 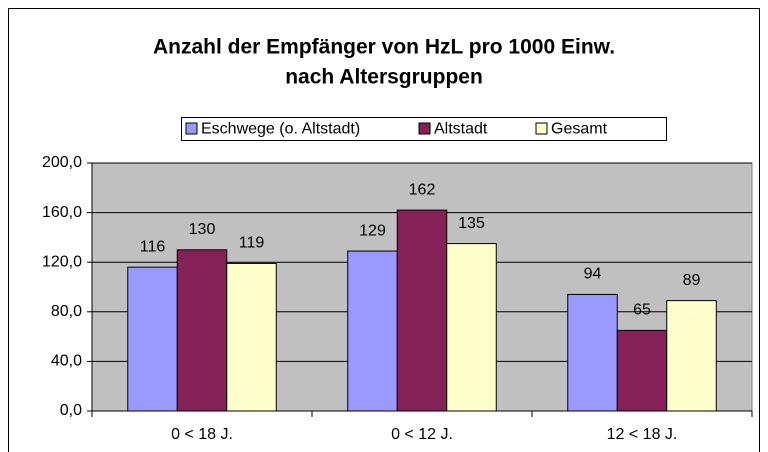 What do you see at coordinates (471, 223) in the screenshot?
I see `data-label: 135` at bounding box center [471, 223].